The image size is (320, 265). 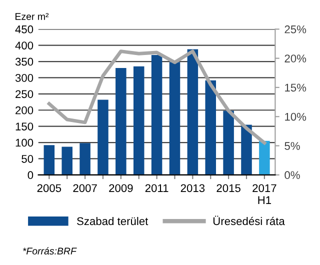 I want to click on y-tick-label: 150, so click(x=25, y=126).